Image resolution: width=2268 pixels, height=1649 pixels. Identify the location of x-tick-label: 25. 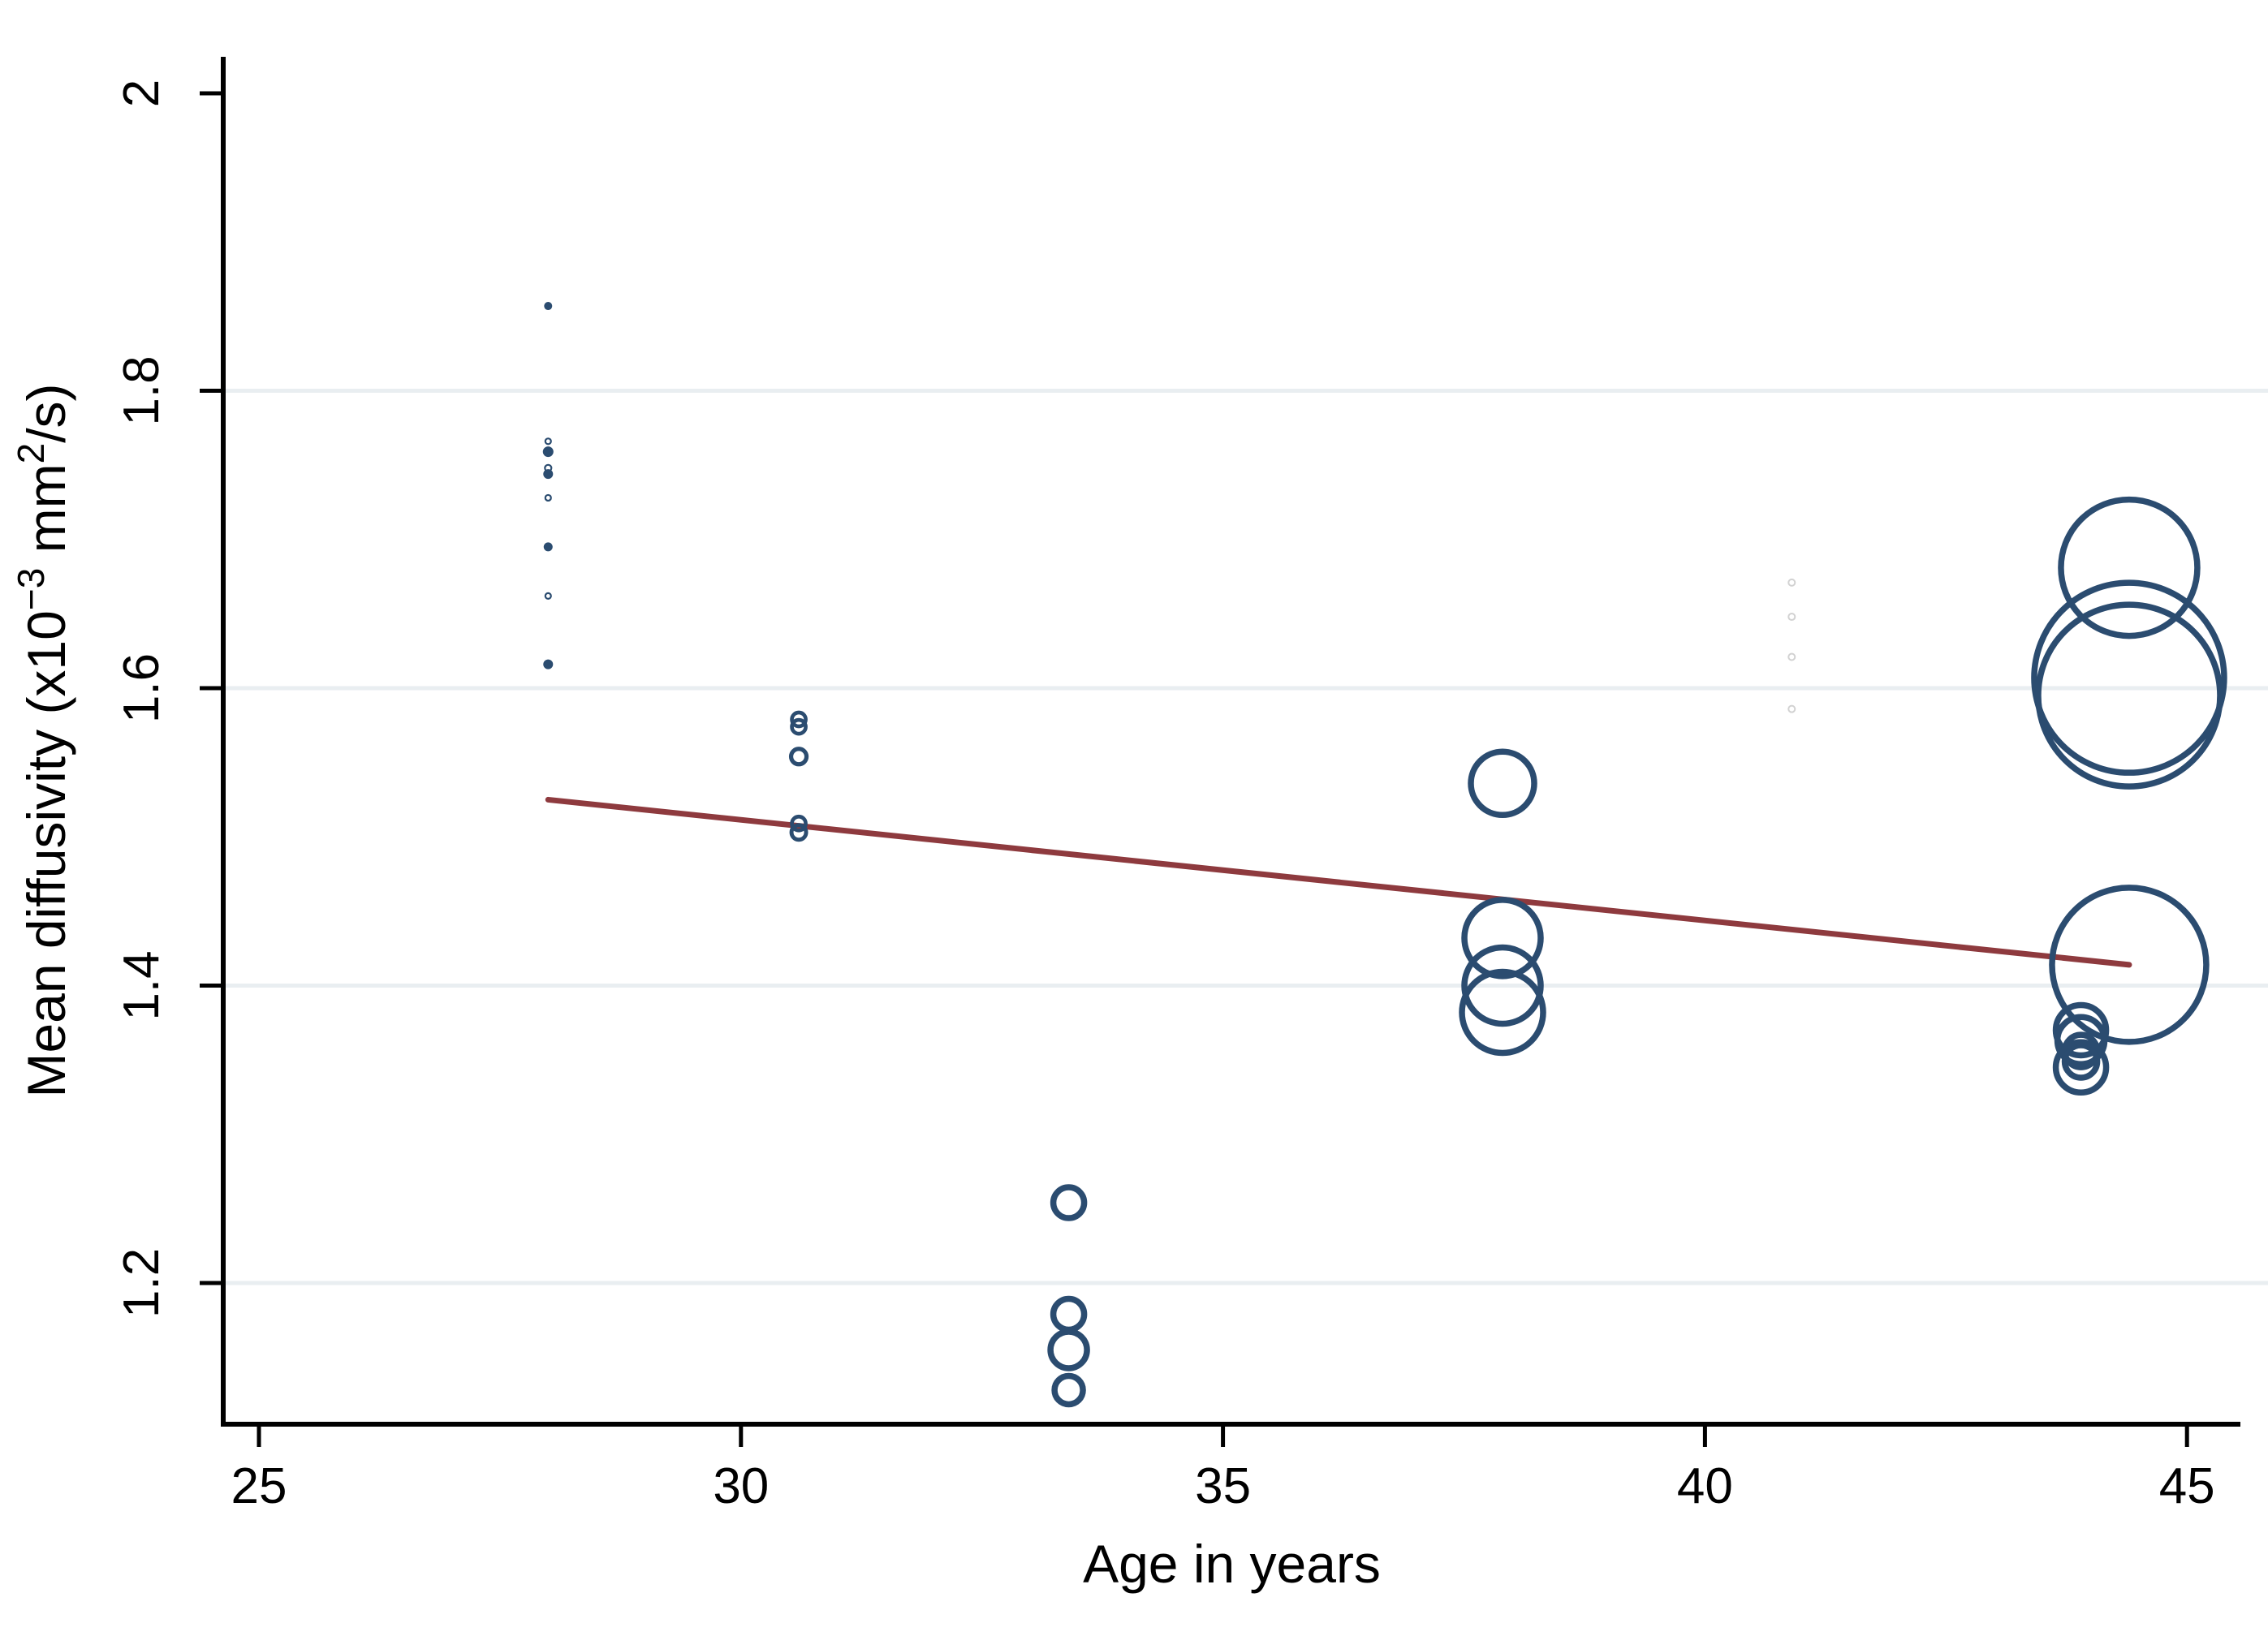
(259, 1486).